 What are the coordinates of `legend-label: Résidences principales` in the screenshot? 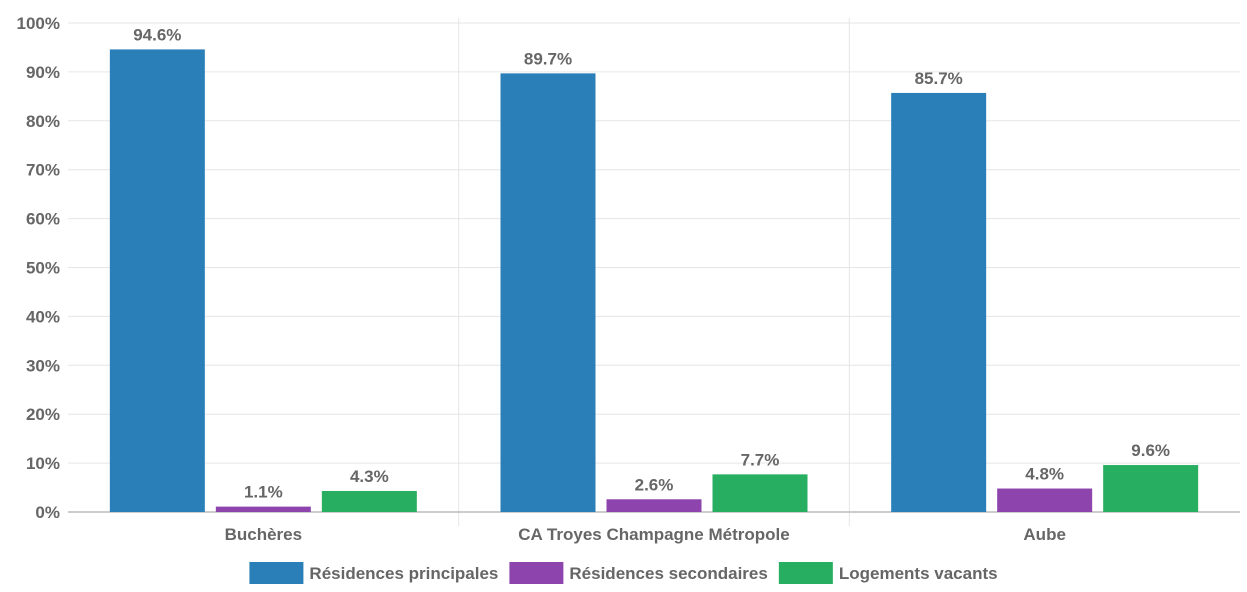 It's located at (403, 573).